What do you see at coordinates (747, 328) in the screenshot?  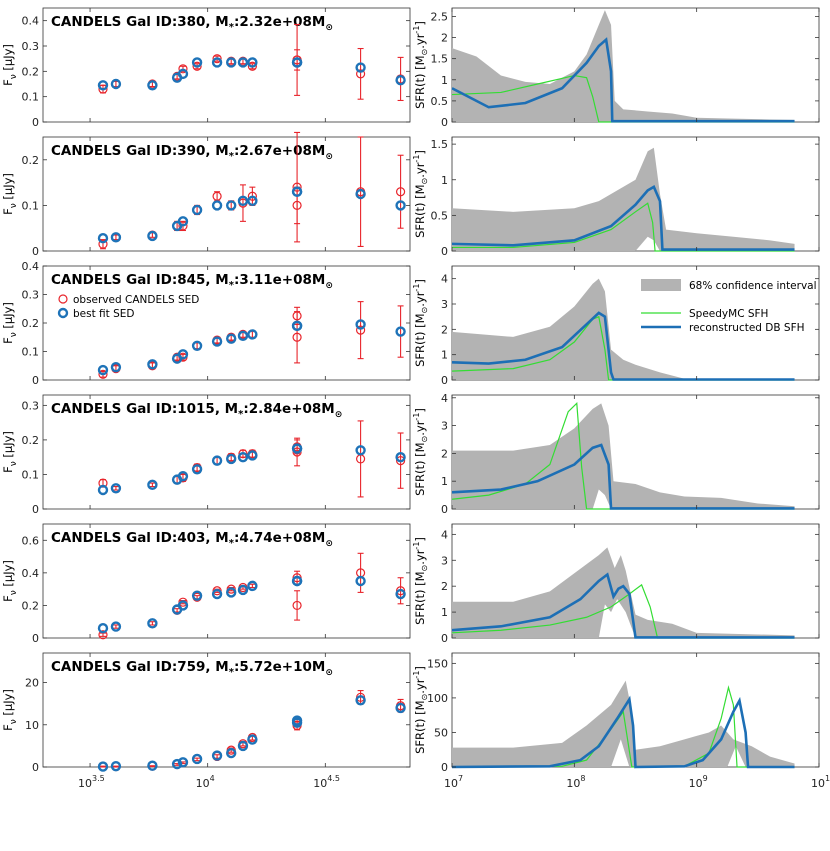 I see `legend-reconstructed-label: reconstructed DB SFH` at bounding box center [747, 328].